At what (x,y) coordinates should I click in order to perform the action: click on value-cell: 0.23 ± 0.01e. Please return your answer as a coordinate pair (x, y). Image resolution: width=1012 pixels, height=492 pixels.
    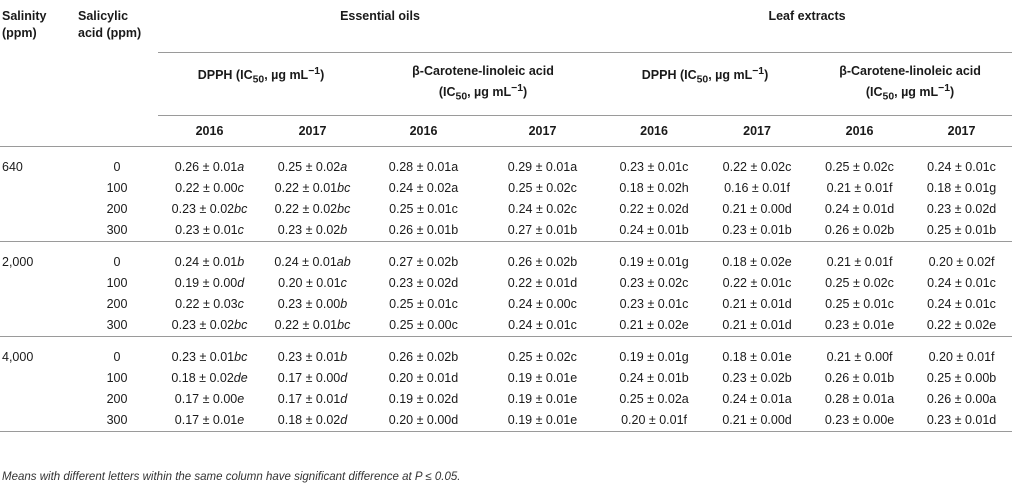
    Looking at the image, I should click on (860, 326).